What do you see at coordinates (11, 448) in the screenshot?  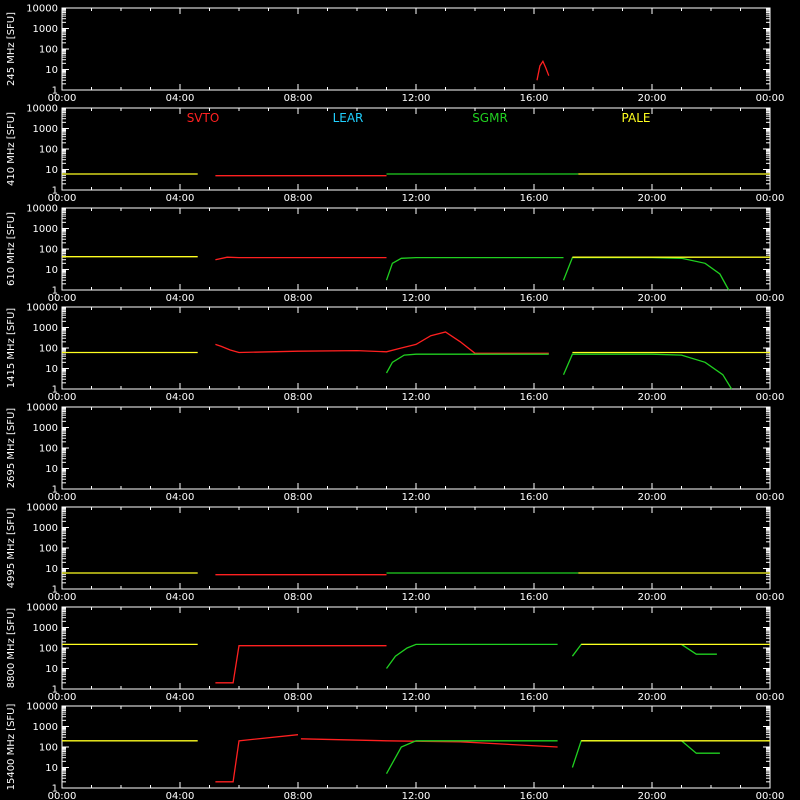 I see `y-axis-label: 2695 MHz [SFU]` at bounding box center [11, 448].